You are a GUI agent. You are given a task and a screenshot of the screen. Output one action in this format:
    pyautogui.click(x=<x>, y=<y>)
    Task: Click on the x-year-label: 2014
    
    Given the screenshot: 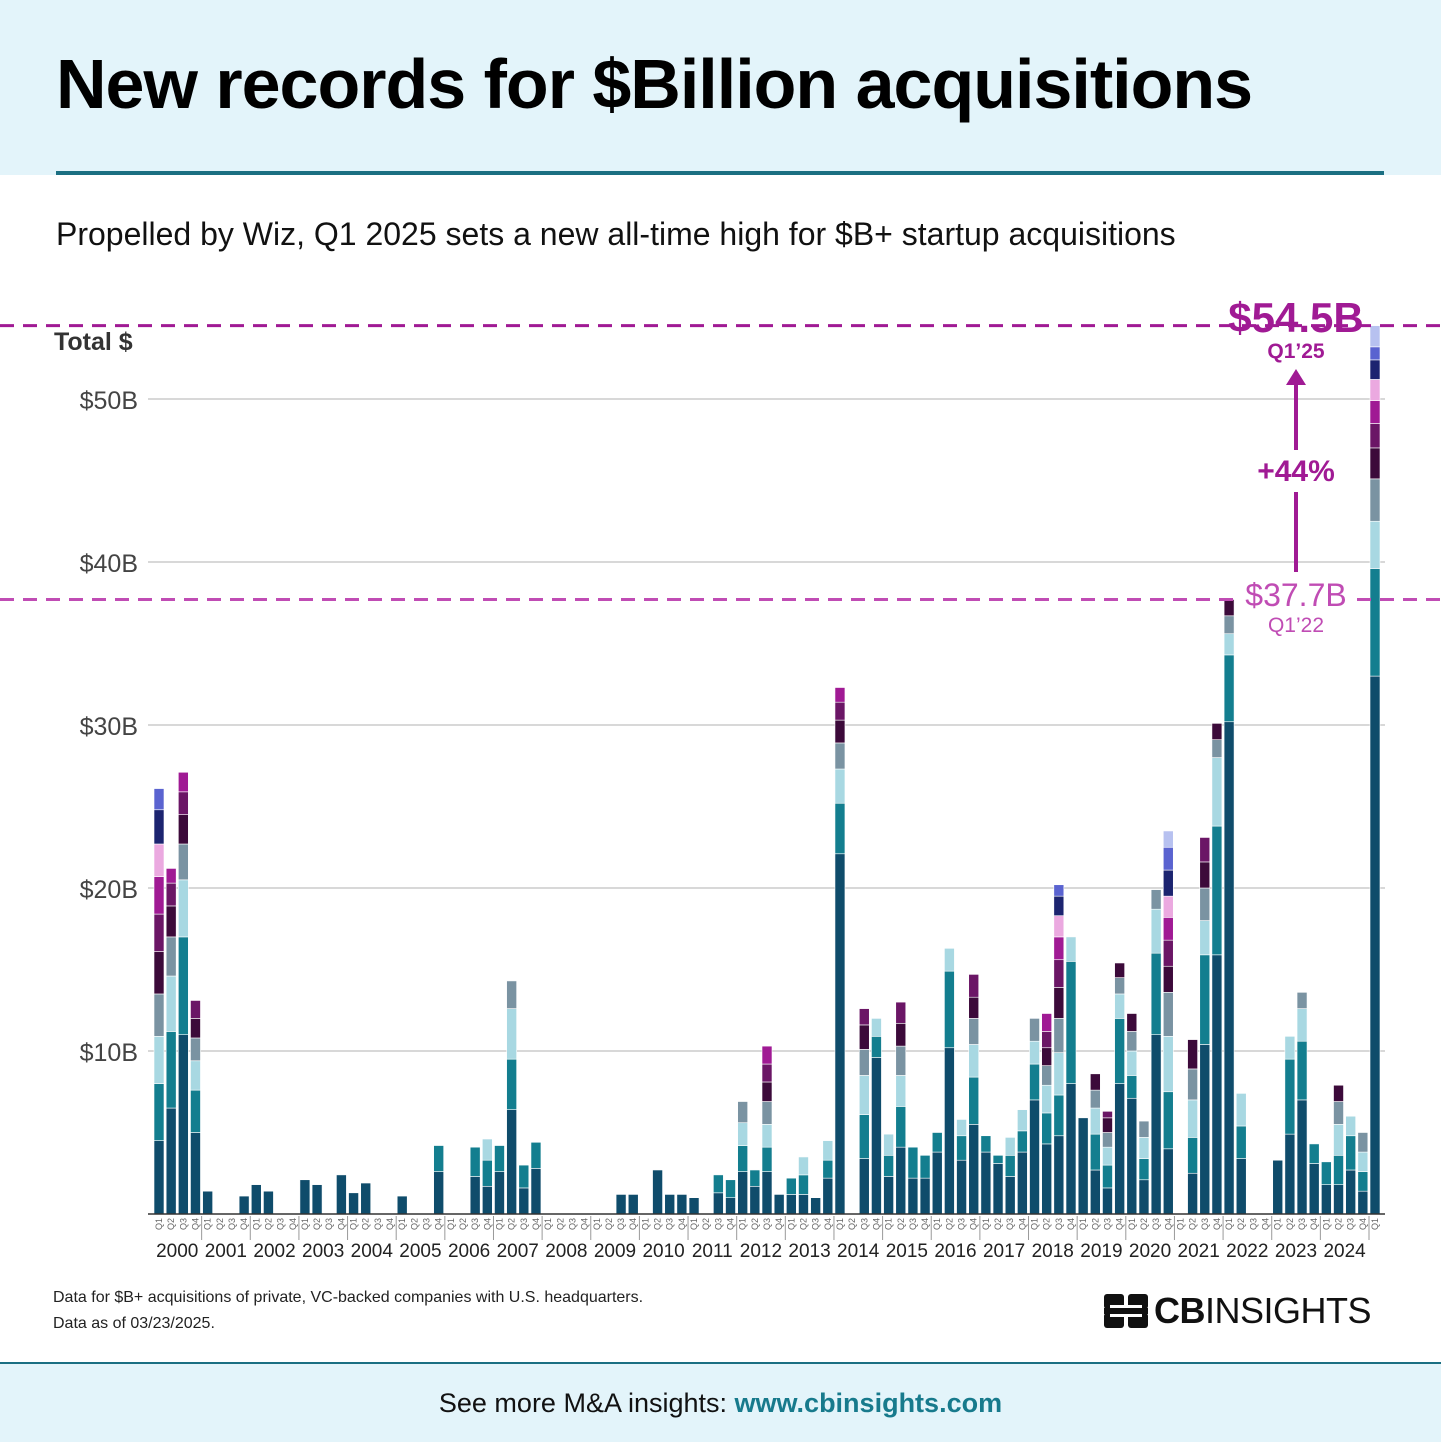 What is the action you would take?
    pyautogui.click(x=858, y=1251)
    